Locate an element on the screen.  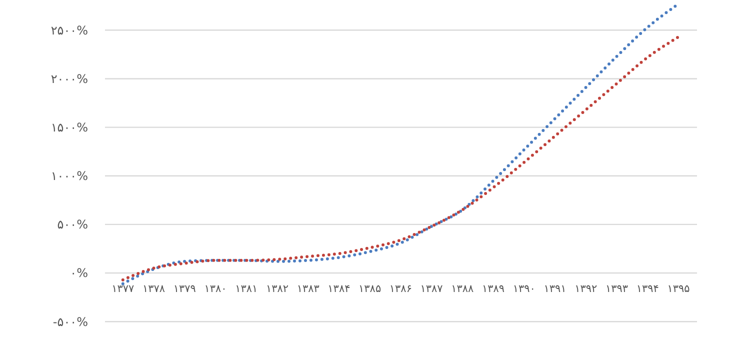
x-tick-label: ۱۳۹۵ is located at coordinates (678, 289).